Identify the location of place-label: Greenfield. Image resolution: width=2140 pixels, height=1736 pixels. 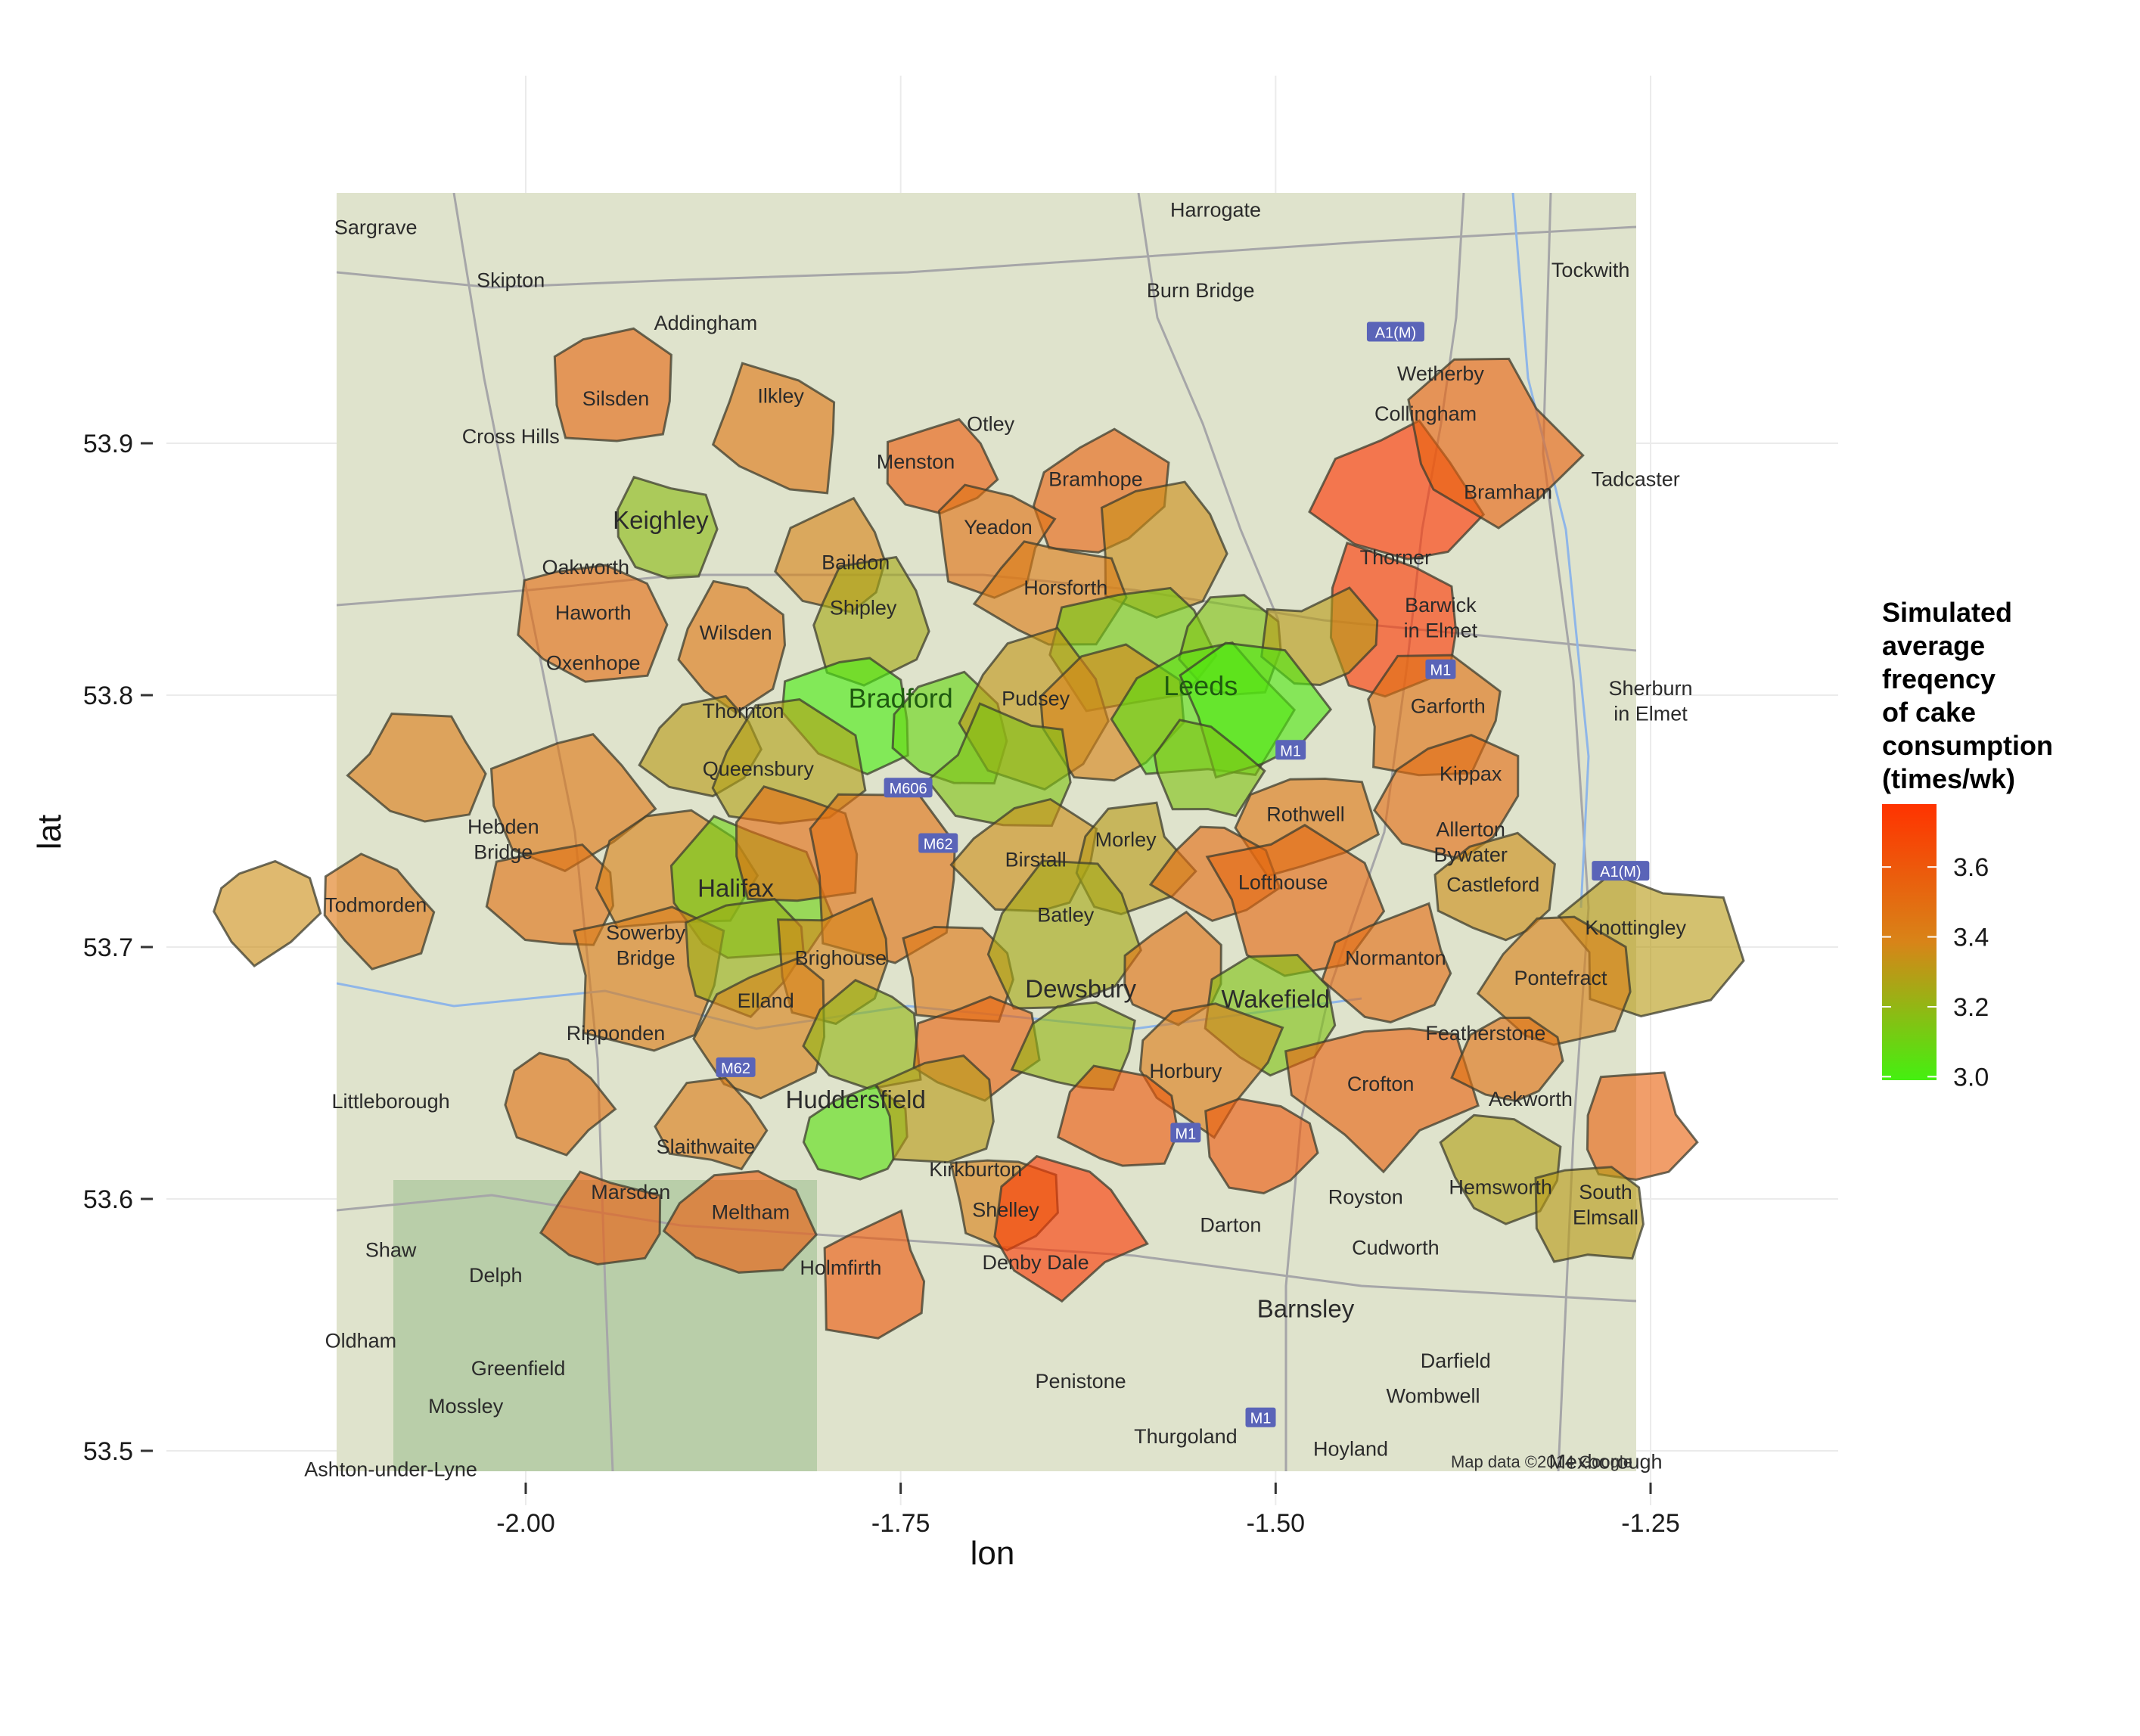
(518, 1368).